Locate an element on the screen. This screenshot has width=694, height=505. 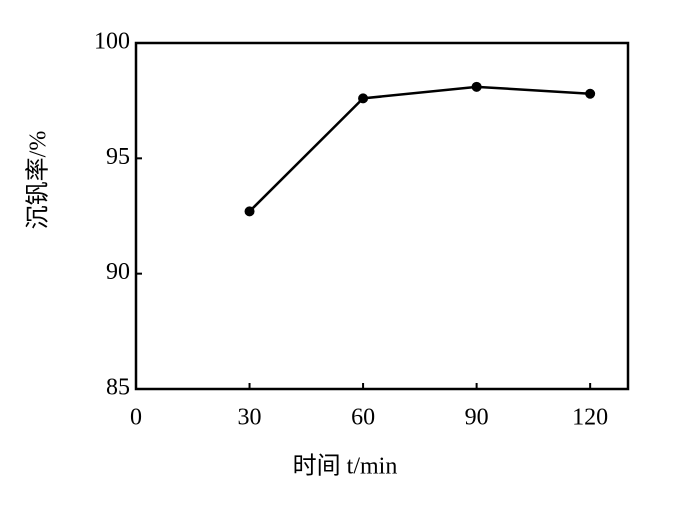
x-axis-label: 时间 t/min is located at coordinates (345, 466).